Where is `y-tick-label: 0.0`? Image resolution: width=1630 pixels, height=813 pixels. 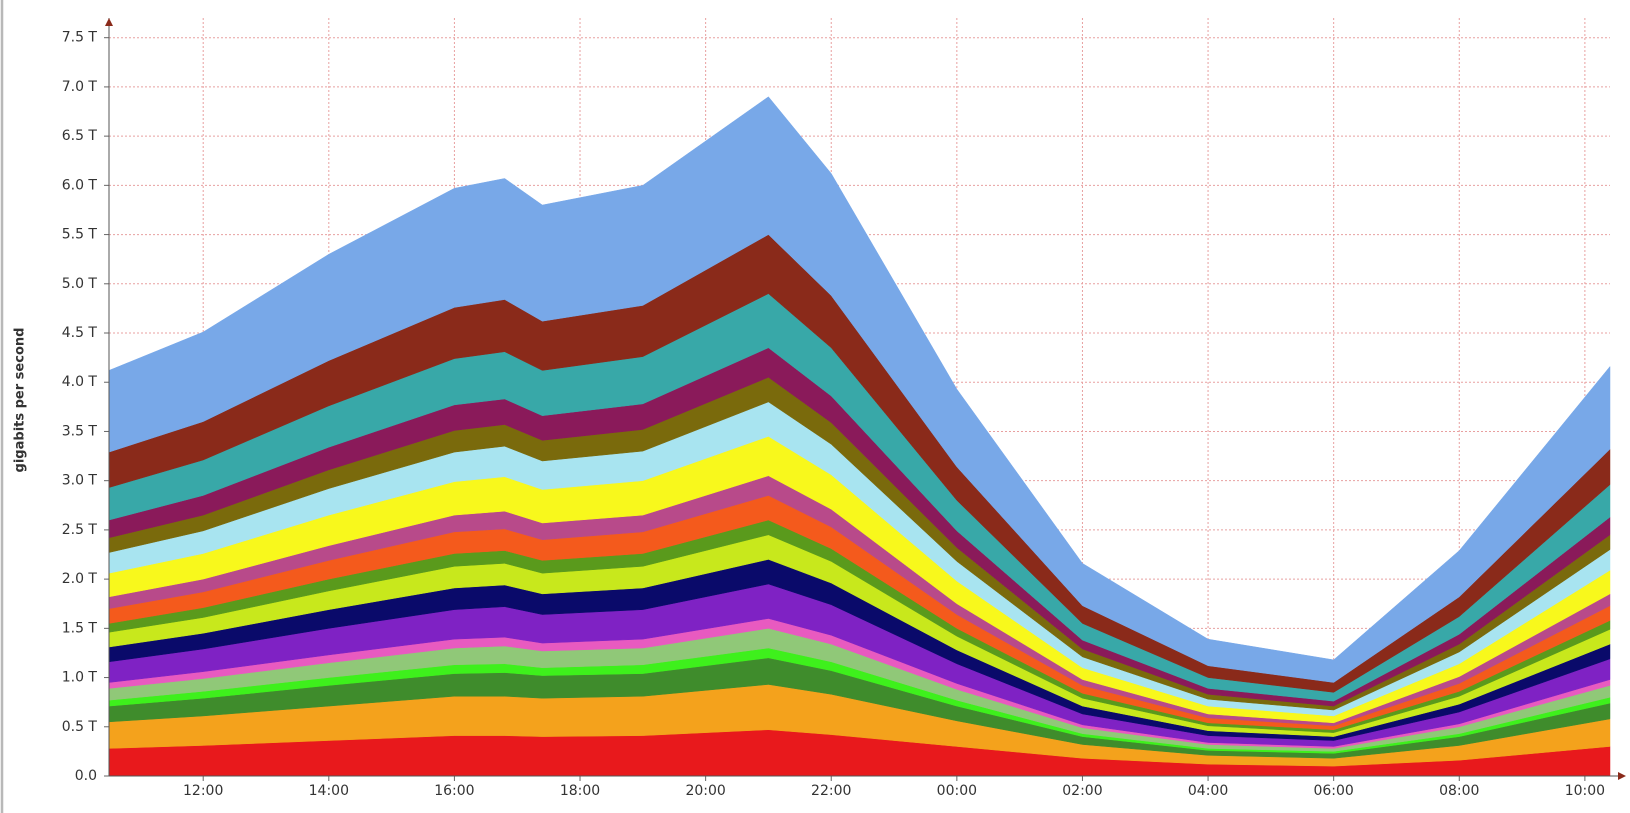
y-tick-label: 0.0 is located at coordinates (86, 776).